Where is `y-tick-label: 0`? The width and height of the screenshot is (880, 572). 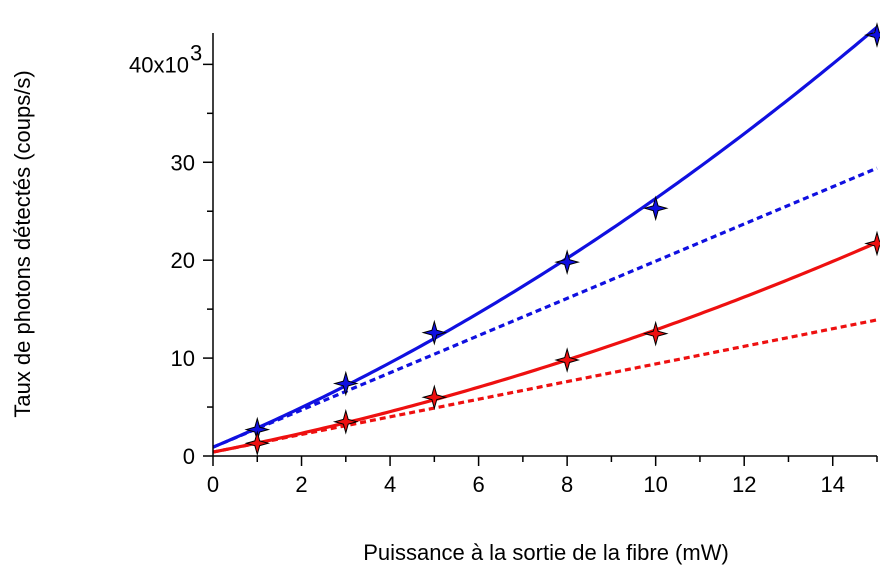 y-tick-label: 0 is located at coordinates (189, 456).